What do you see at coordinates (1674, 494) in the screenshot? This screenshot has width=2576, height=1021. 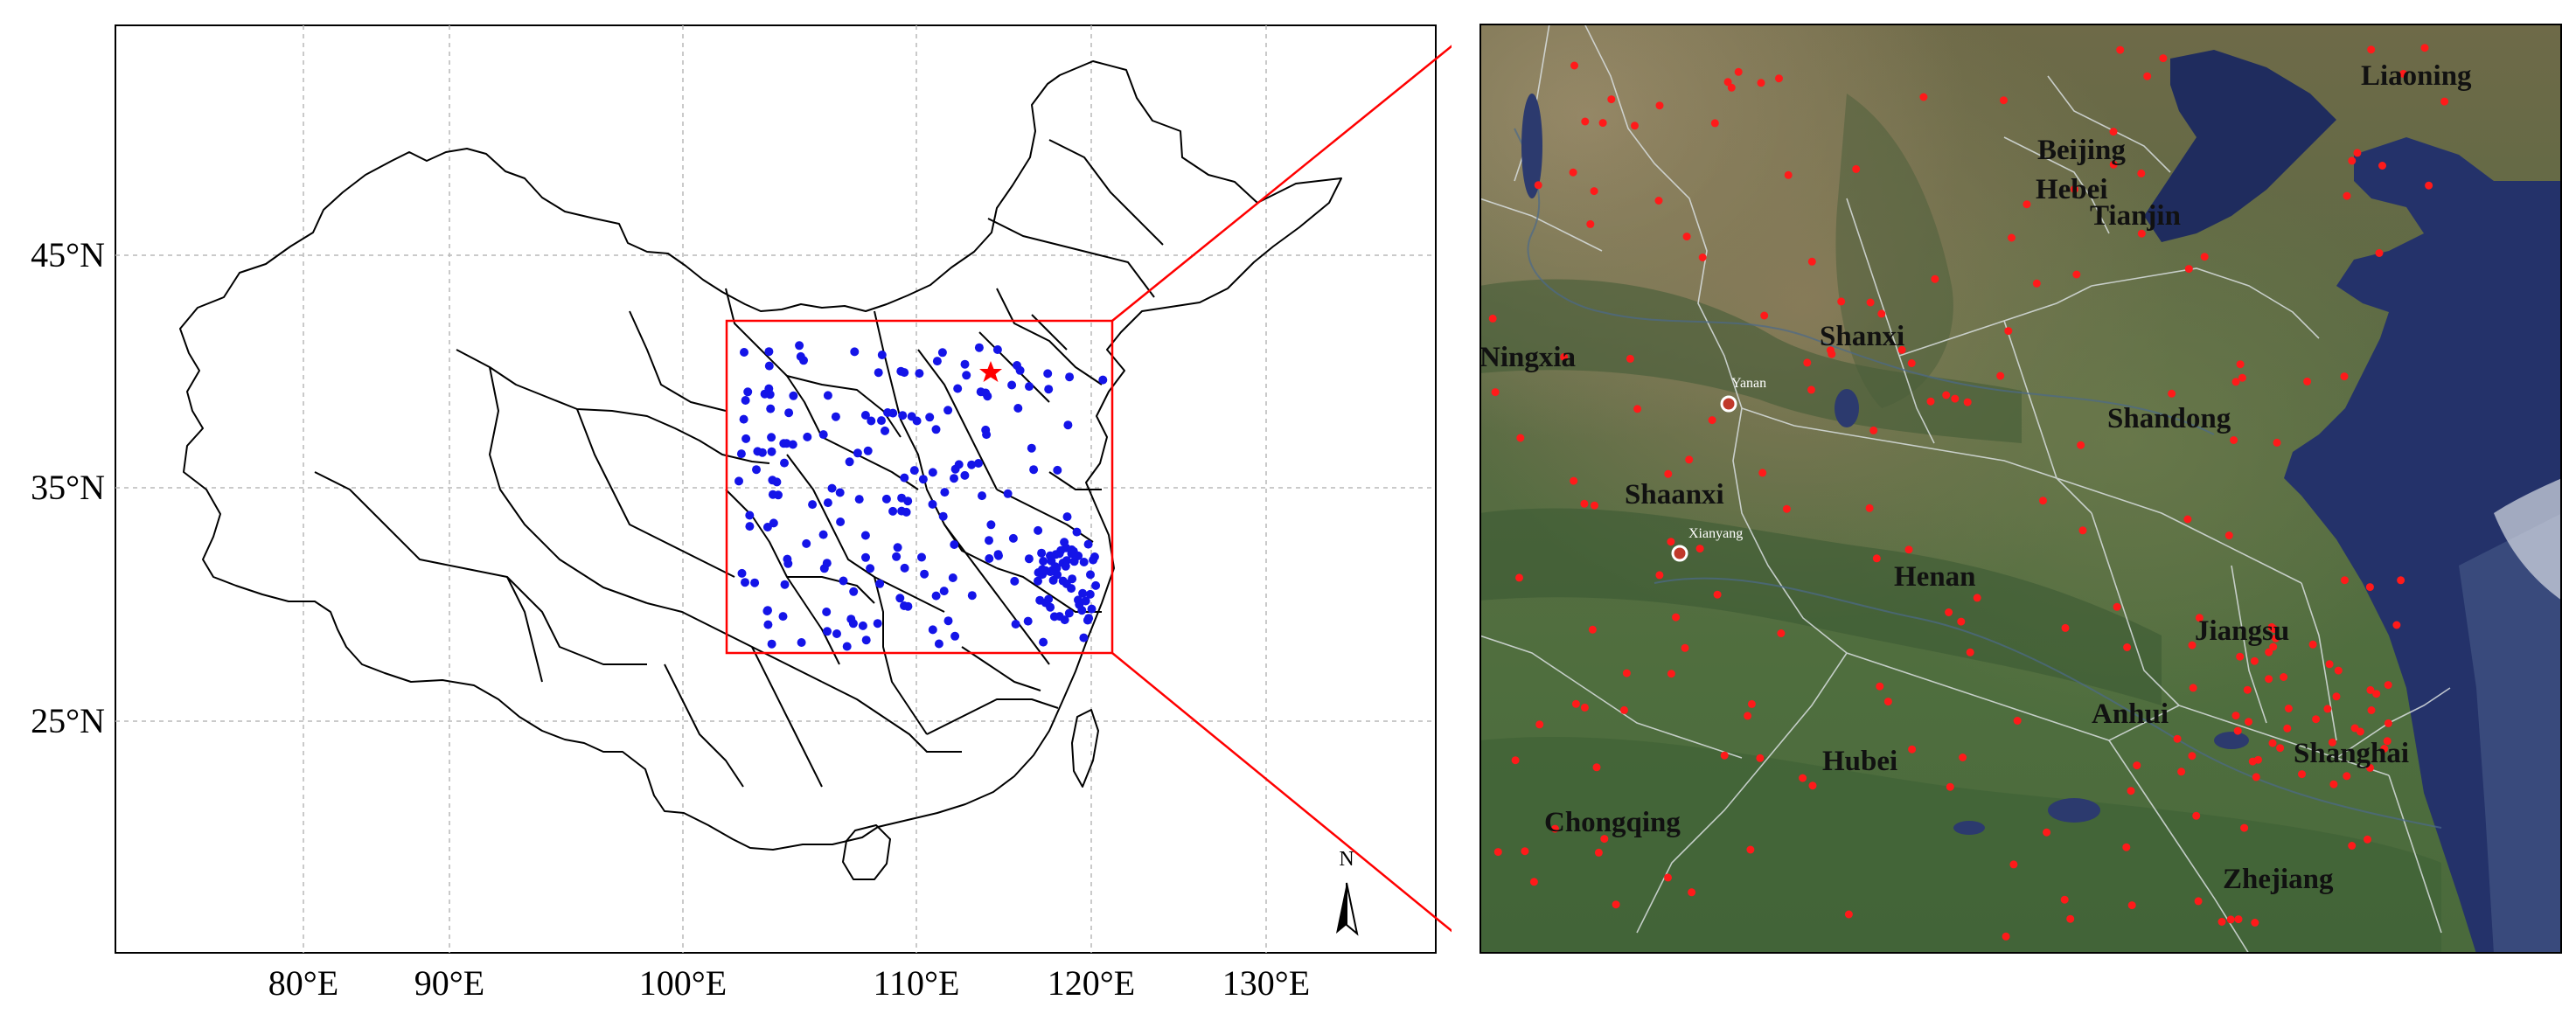 I see `province-label-shaanxi: Shaanxi` at bounding box center [1674, 494].